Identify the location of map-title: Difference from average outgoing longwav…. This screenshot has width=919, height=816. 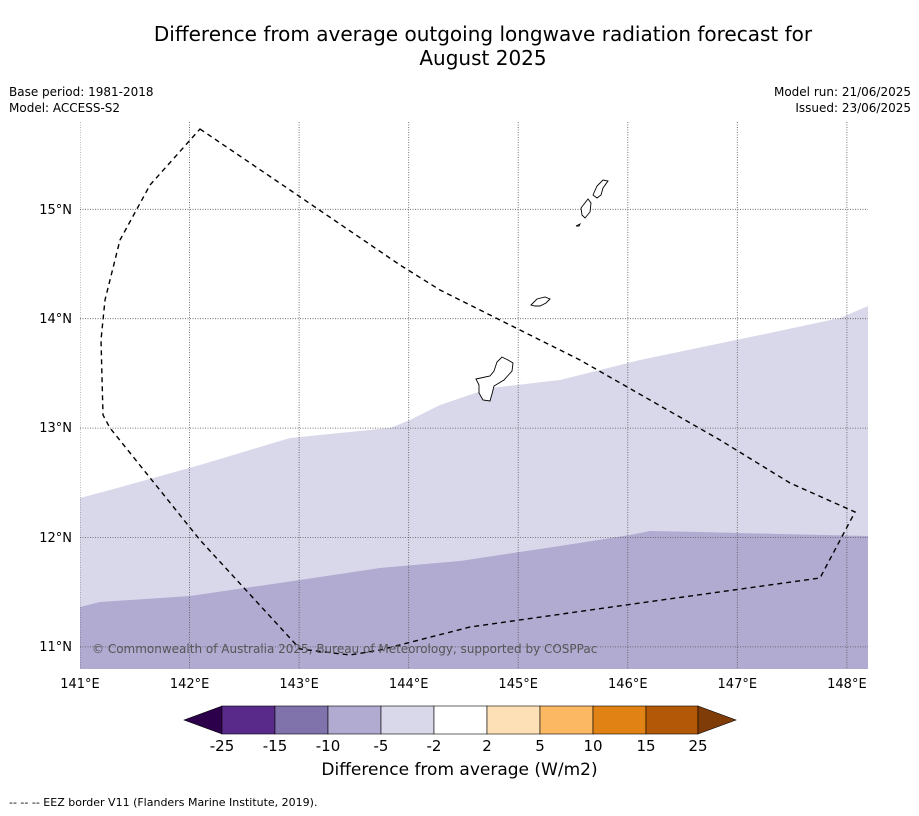
(459, 46).